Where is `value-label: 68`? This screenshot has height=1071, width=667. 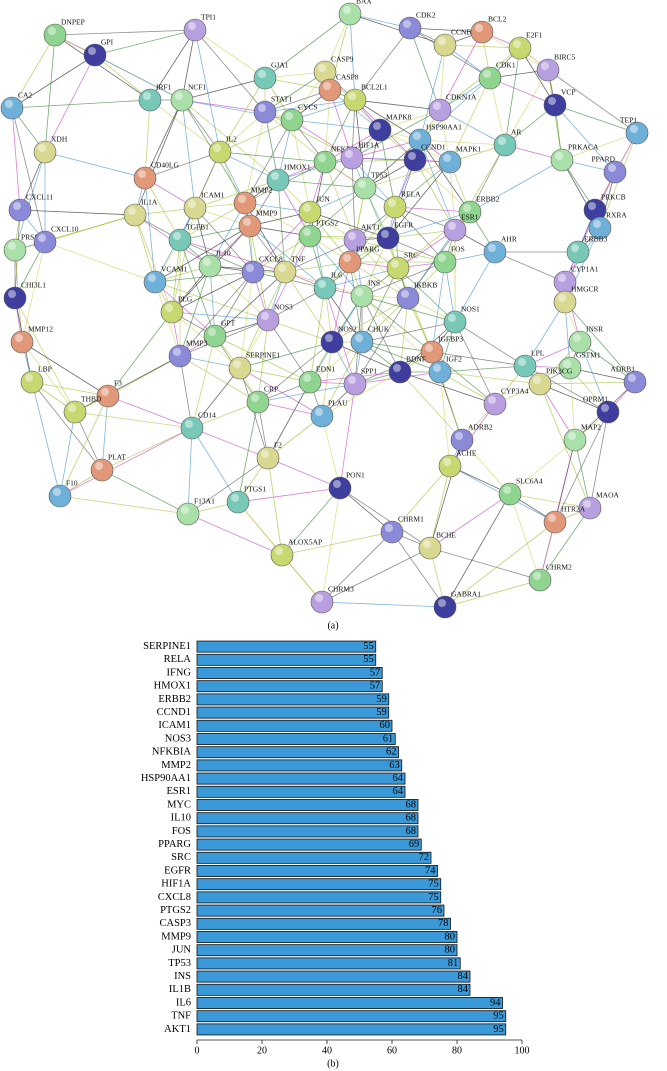 value-label: 68 is located at coordinates (411, 831).